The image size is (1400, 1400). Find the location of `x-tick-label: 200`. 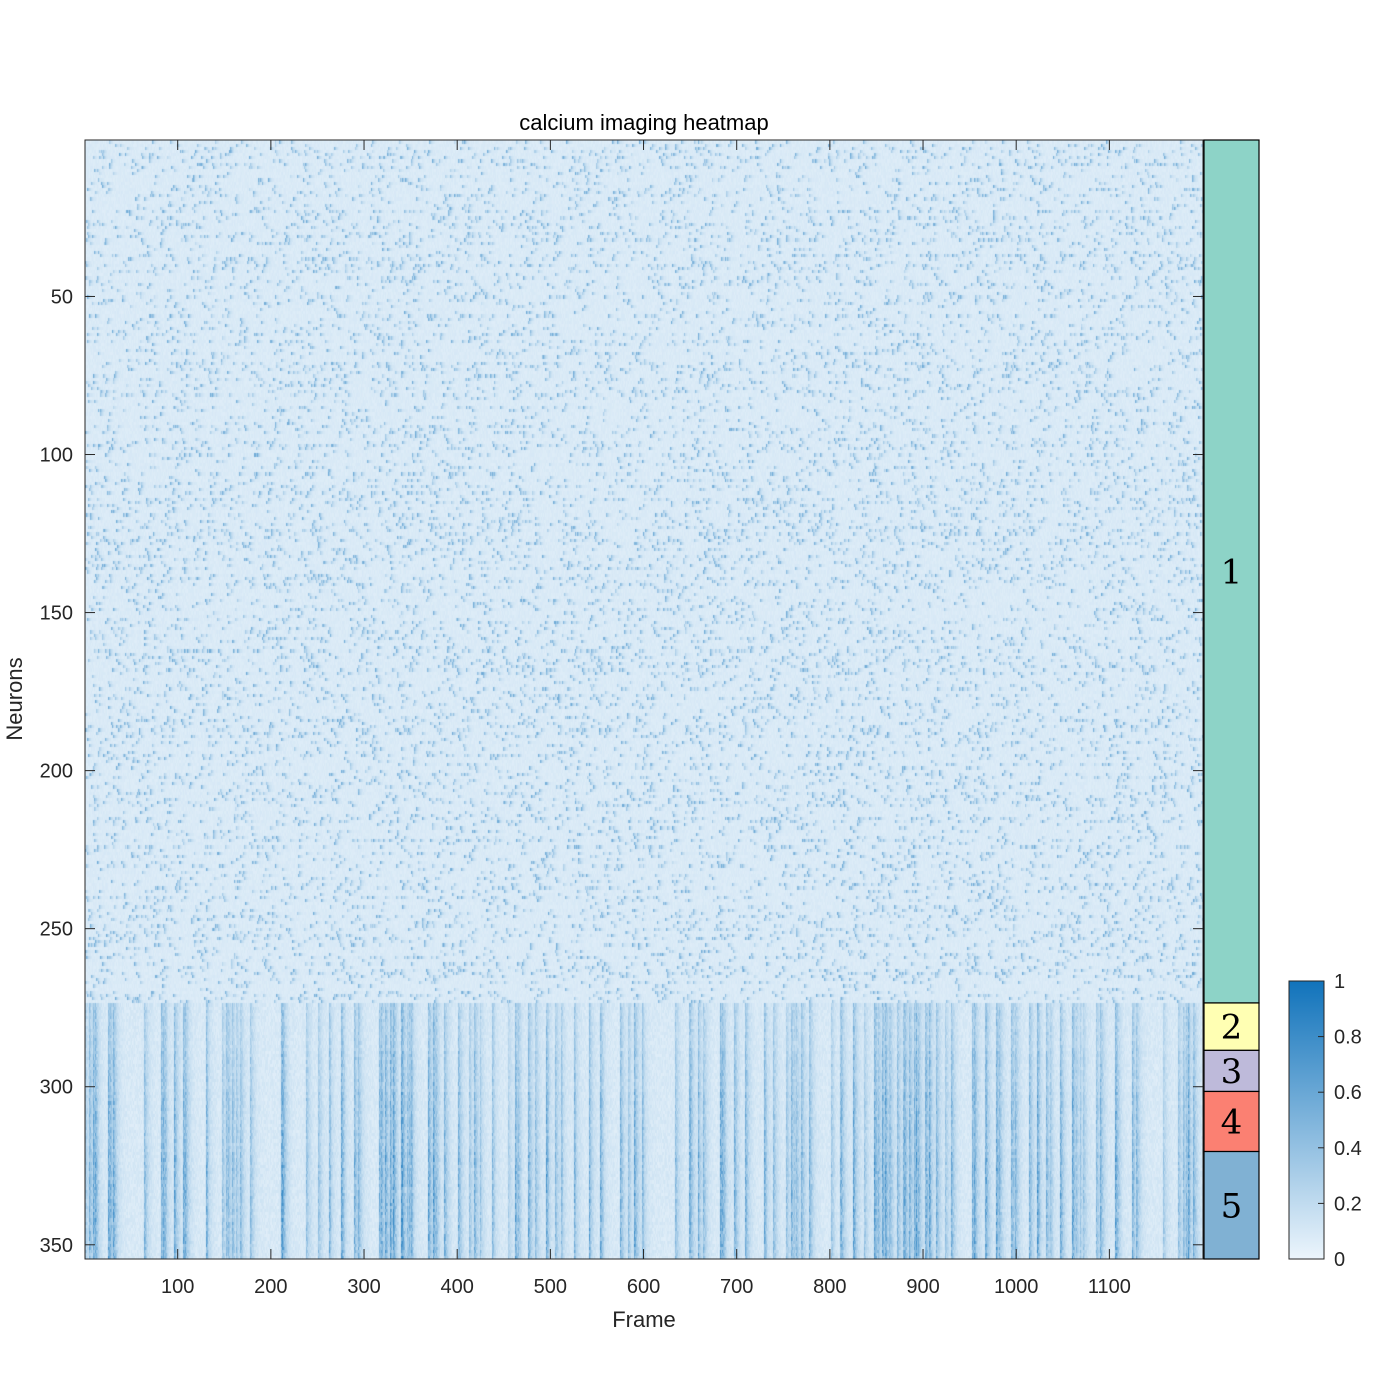

x-tick-label: 200 is located at coordinates (270, 1287).